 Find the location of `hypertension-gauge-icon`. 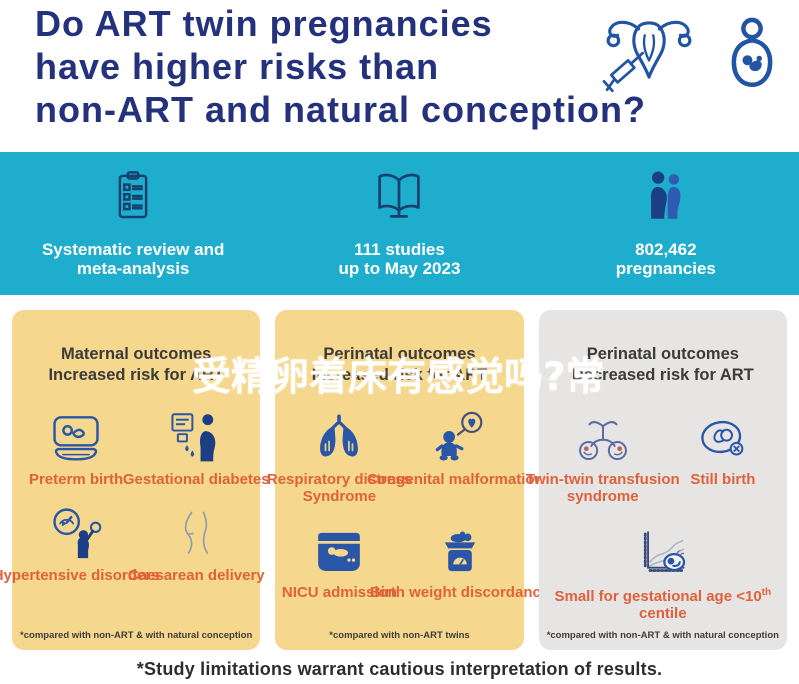

hypertension-gauge-icon is located at coordinates (76, 531).